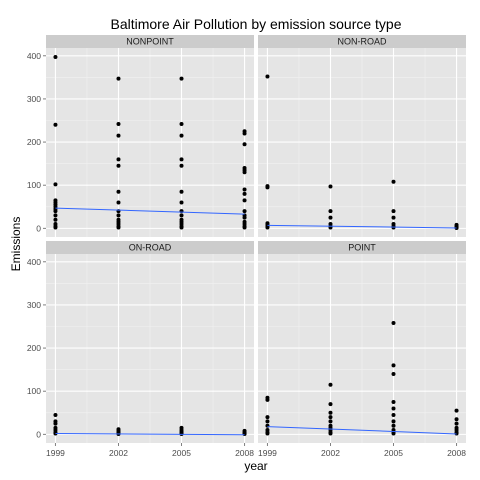 The height and width of the screenshot is (480, 480). I want to click on facet-strip-label: NON-ROAD, so click(362, 42).